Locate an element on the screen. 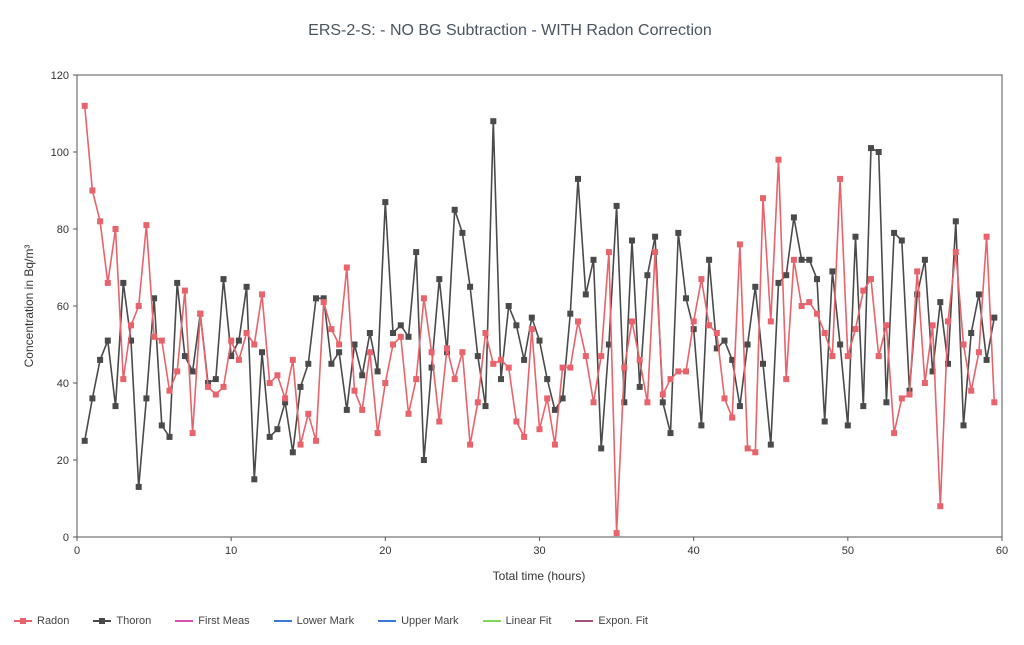  y-tick-label: 40 is located at coordinates (63, 384).